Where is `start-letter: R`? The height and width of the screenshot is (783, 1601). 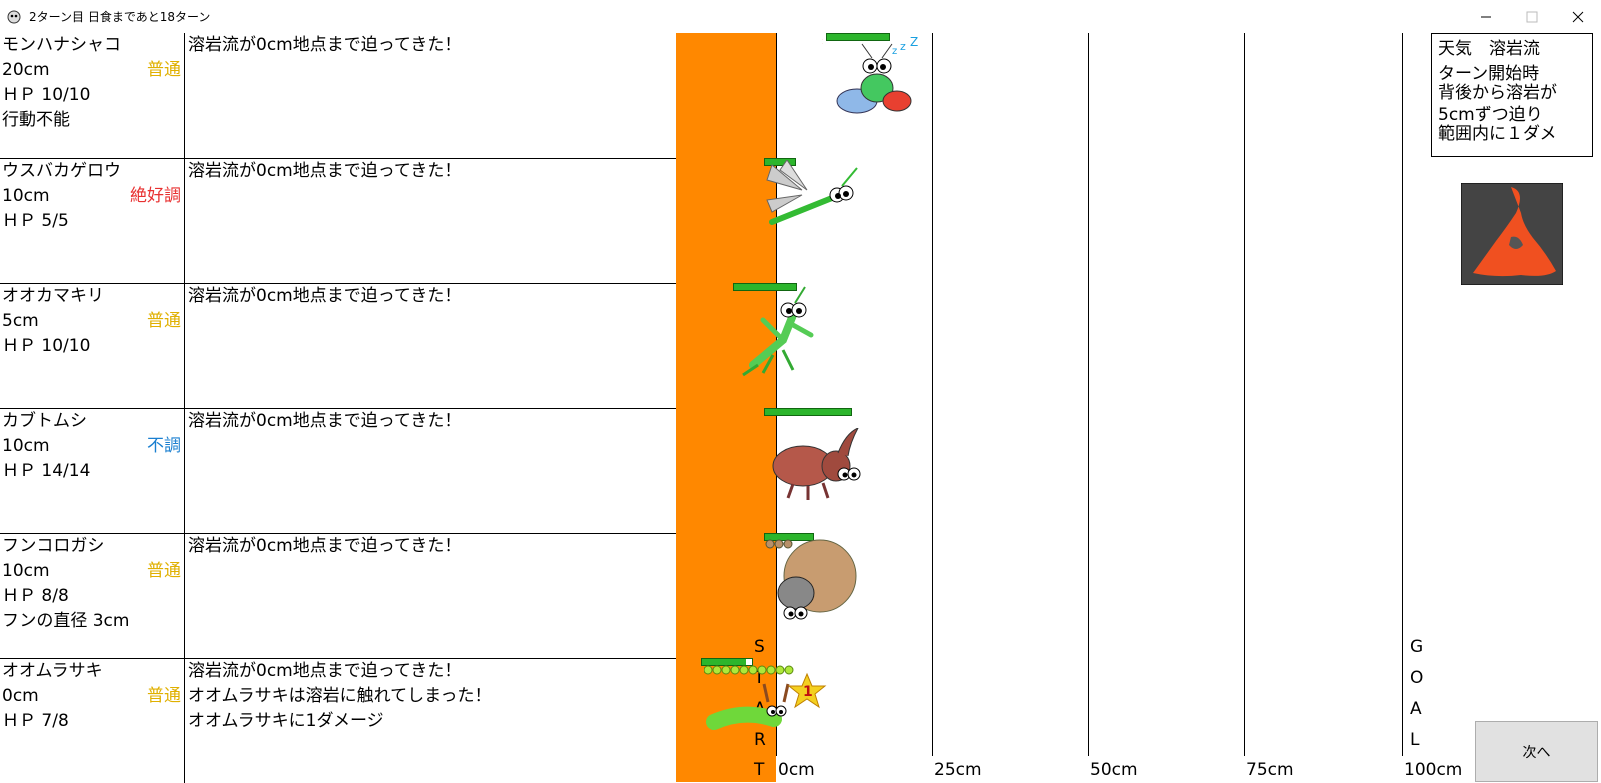
start-letter: R is located at coordinates (760, 740).